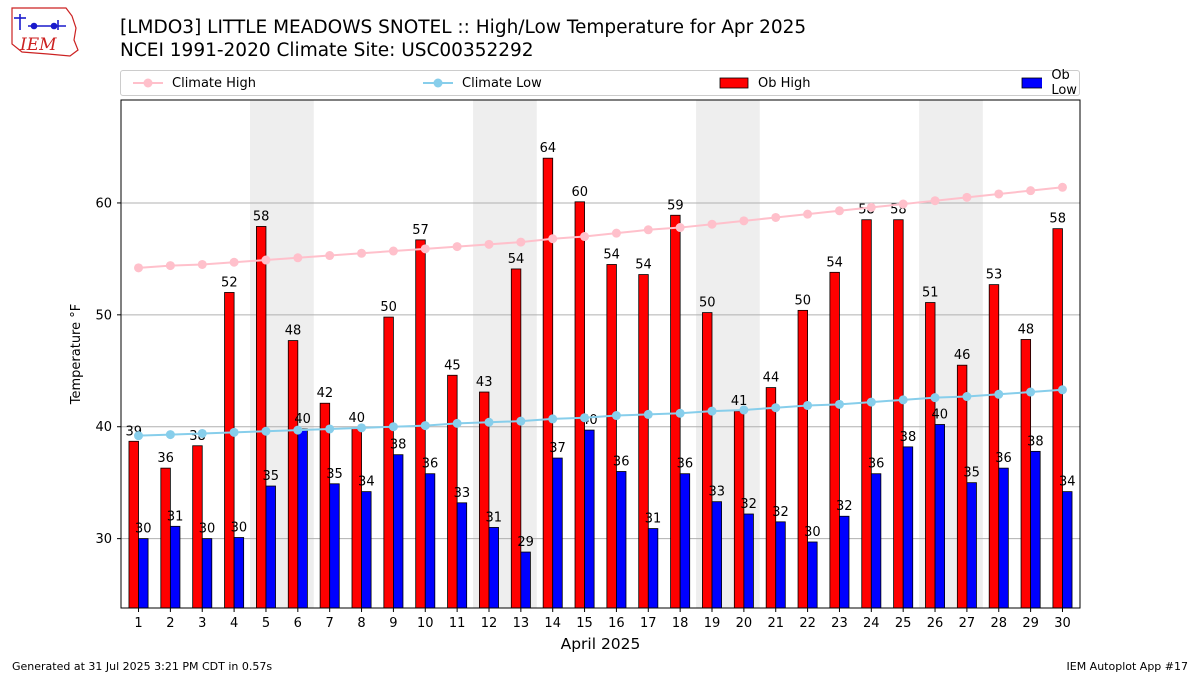 This screenshot has width=1200, height=675. Describe the element at coordinates (621, 461) in the screenshot. I see `label-low-16: 36` at that location.